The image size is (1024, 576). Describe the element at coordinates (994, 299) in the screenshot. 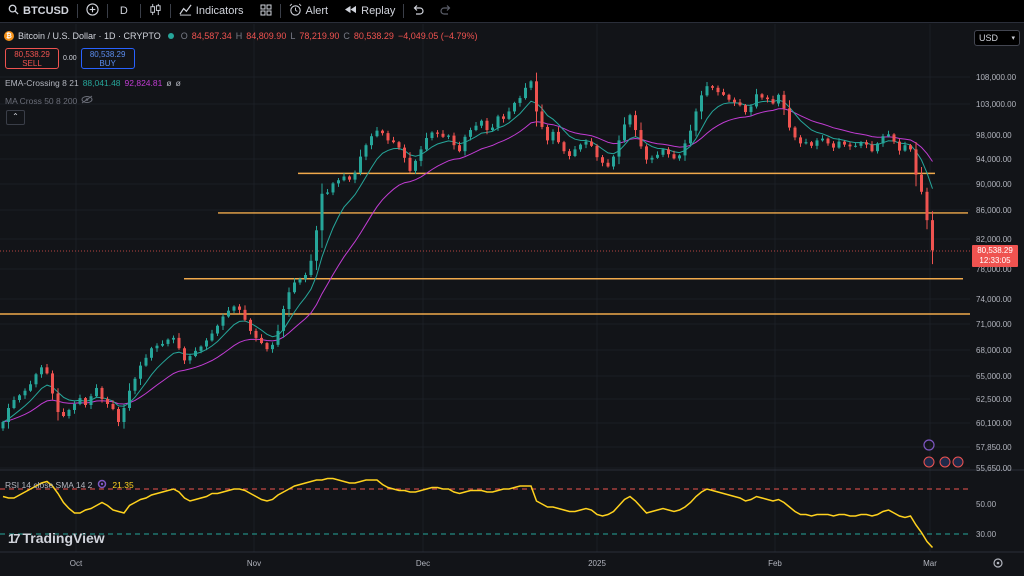

I see `price-tick-label: 74,000.00` at that location.